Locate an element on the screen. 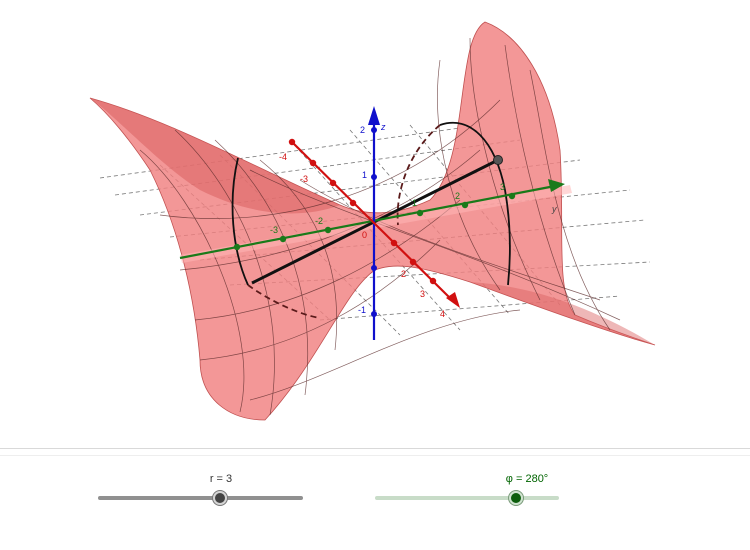  x-tick-label: 3 is located at coordinates (422, 294).